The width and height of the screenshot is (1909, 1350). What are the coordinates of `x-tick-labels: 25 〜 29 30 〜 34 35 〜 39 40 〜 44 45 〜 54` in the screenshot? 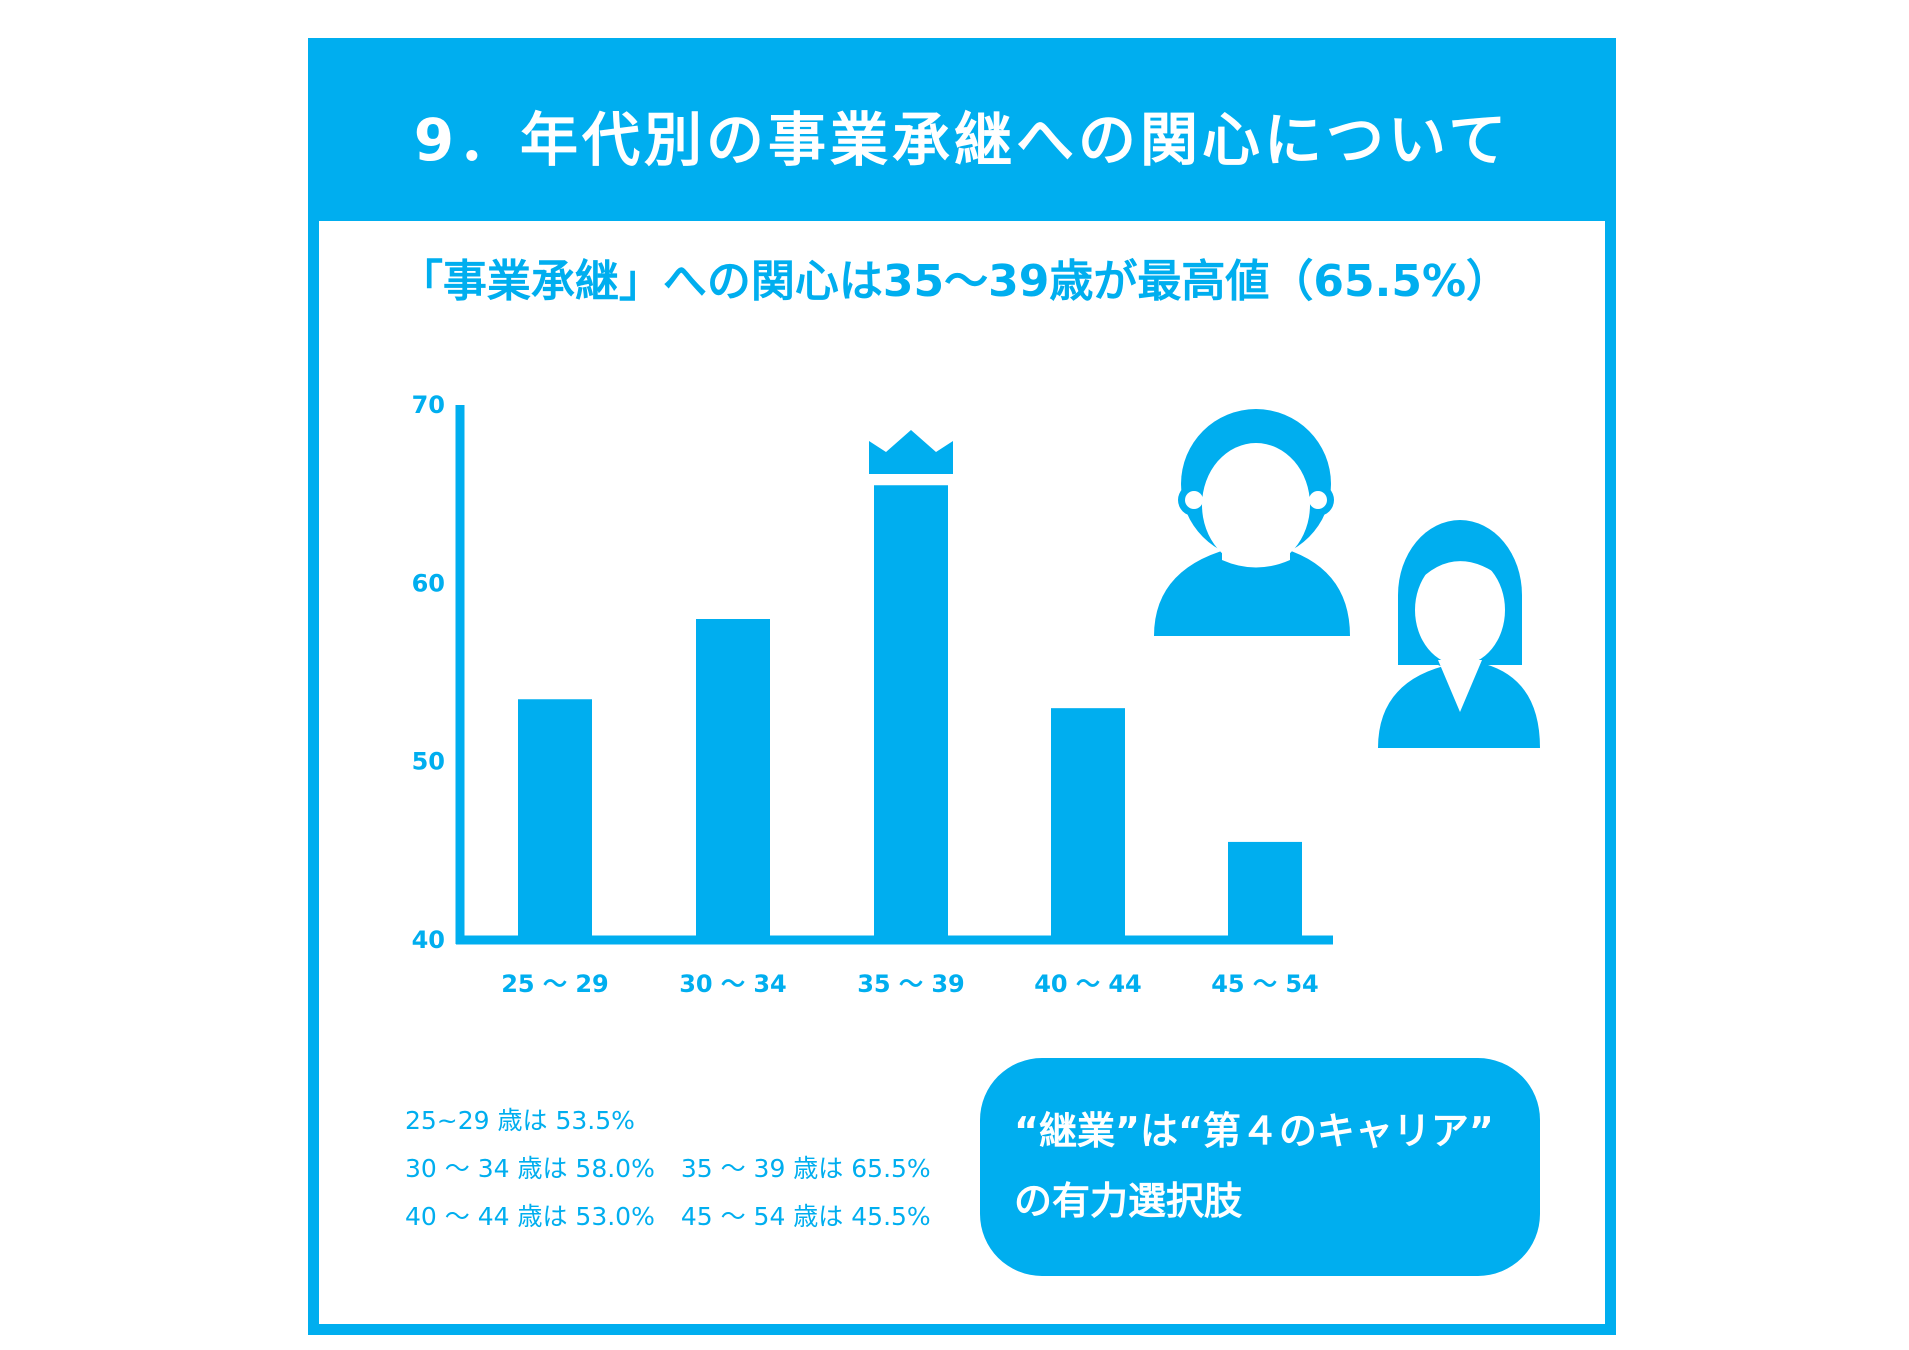 It's located at (910, 984).